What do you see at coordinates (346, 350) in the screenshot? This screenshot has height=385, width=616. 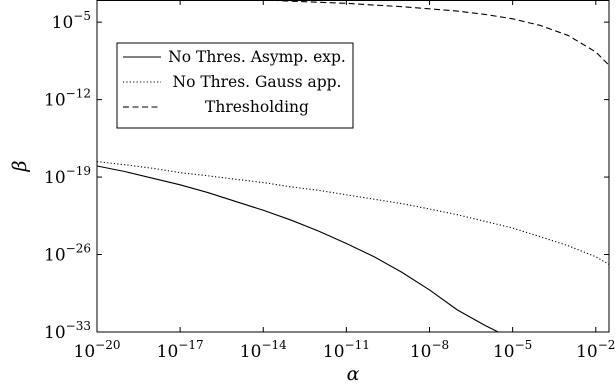 I see `x-tick-label: 10⁻¹¹` at bounding box center [346, 350].